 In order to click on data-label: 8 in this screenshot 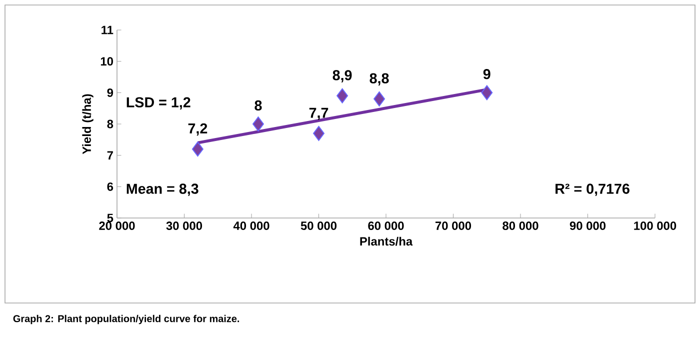, I will do `click(258, 105)`.